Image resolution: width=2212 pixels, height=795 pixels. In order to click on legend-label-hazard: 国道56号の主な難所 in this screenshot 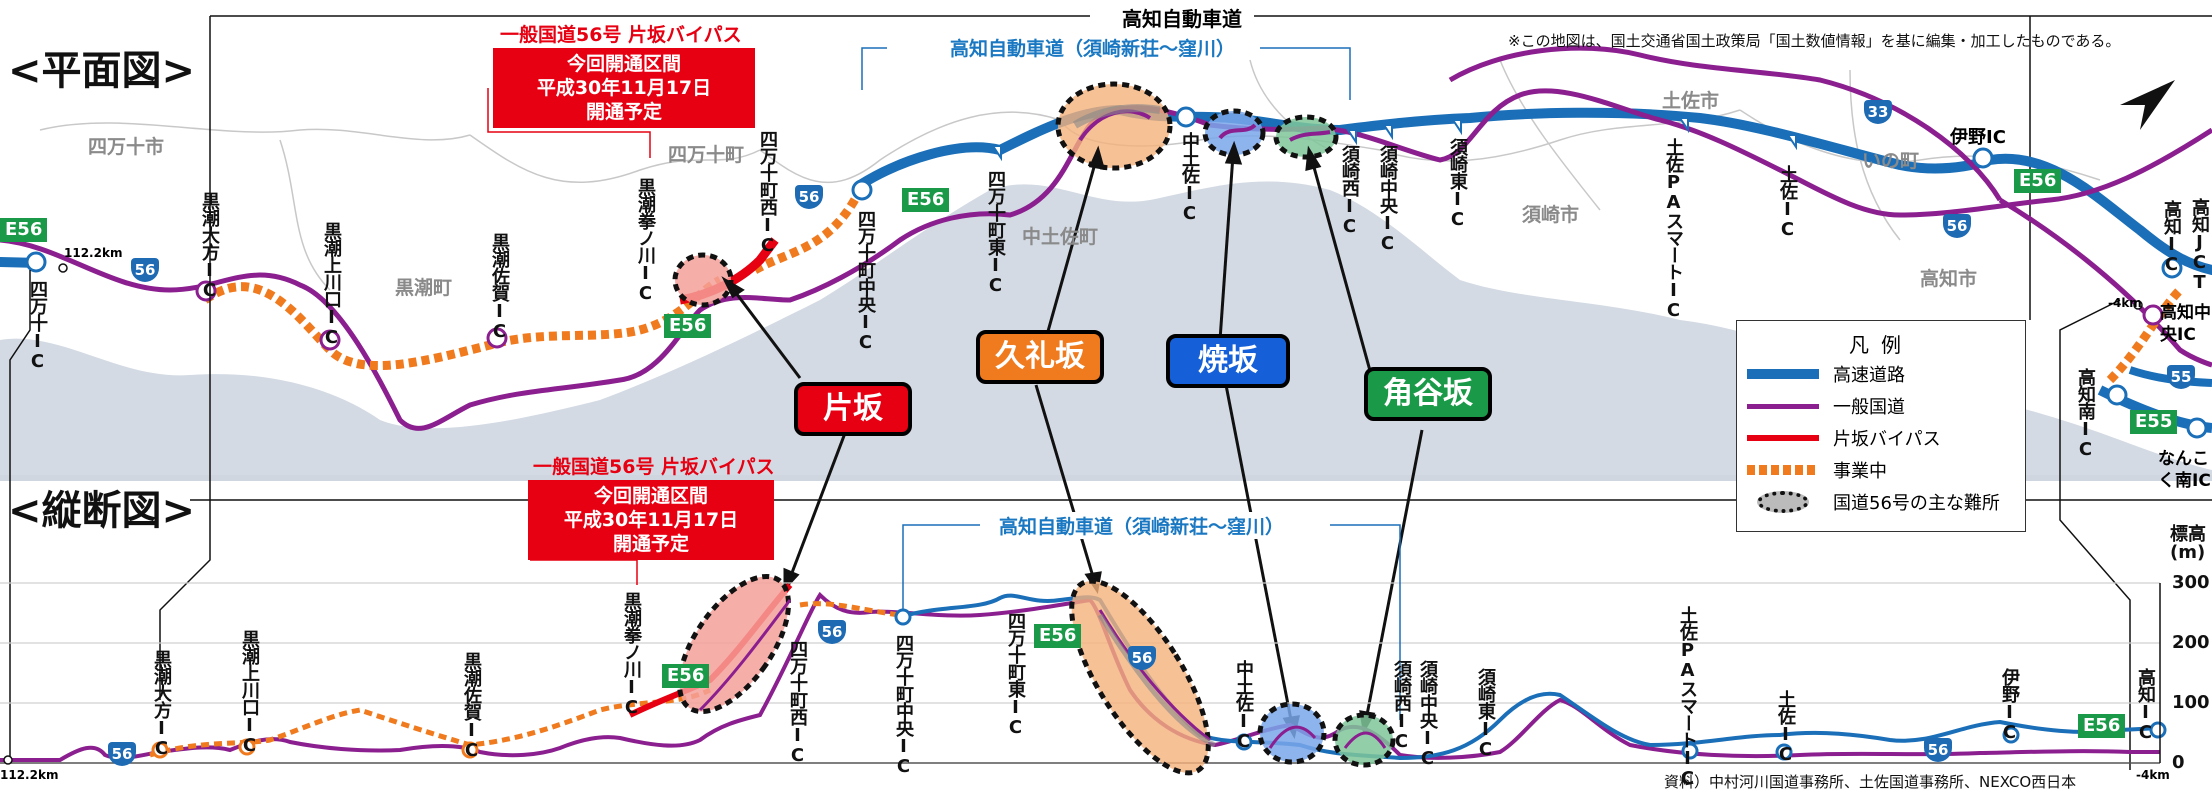, I will do `click(1916, 503)`.